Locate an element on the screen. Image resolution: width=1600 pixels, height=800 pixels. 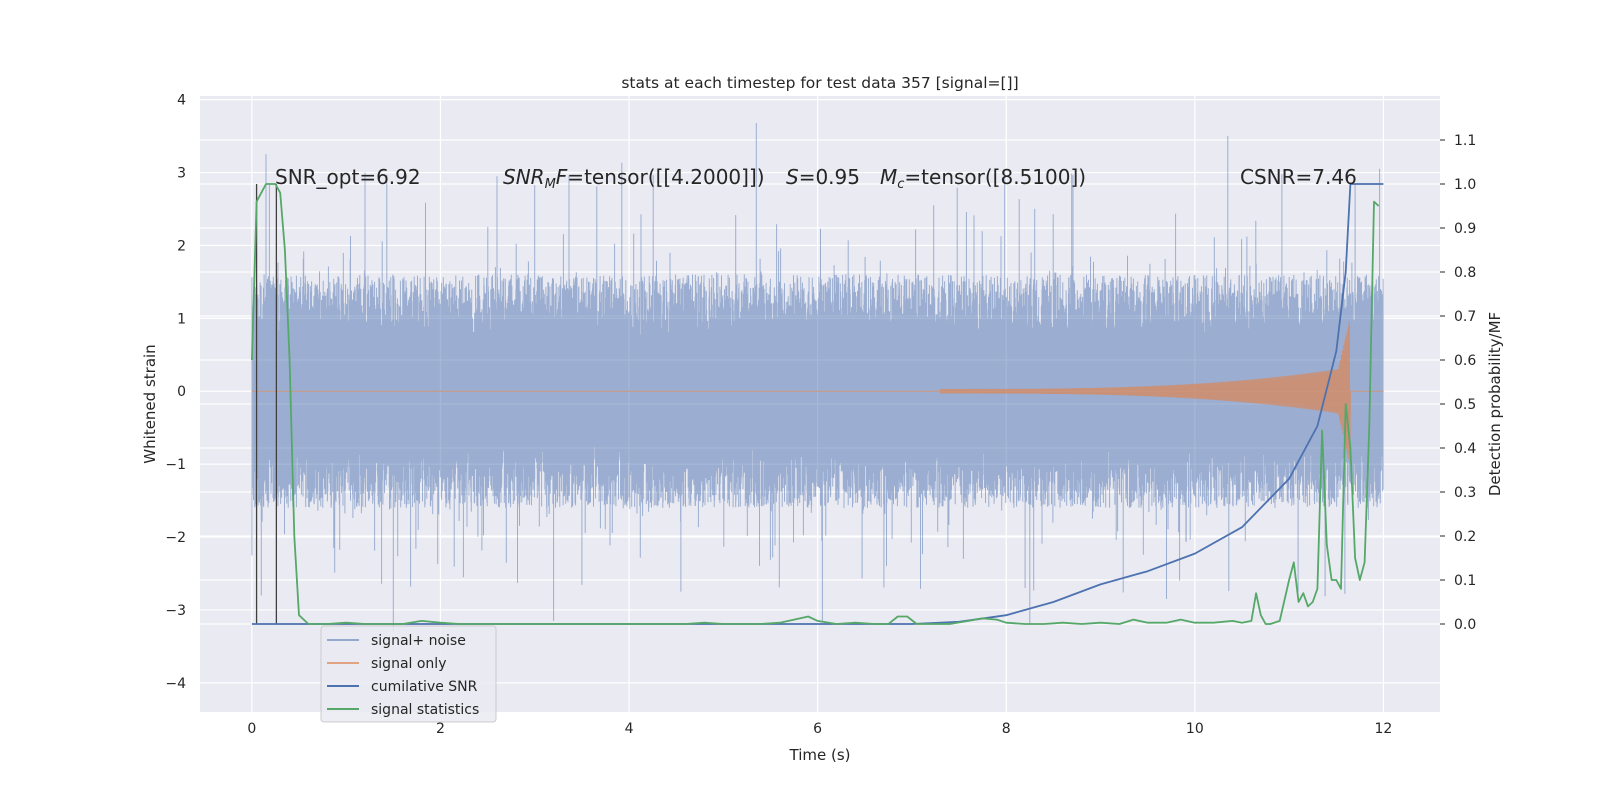
y2-tick-label: 0.3 is located at coordinates (1465, 493).